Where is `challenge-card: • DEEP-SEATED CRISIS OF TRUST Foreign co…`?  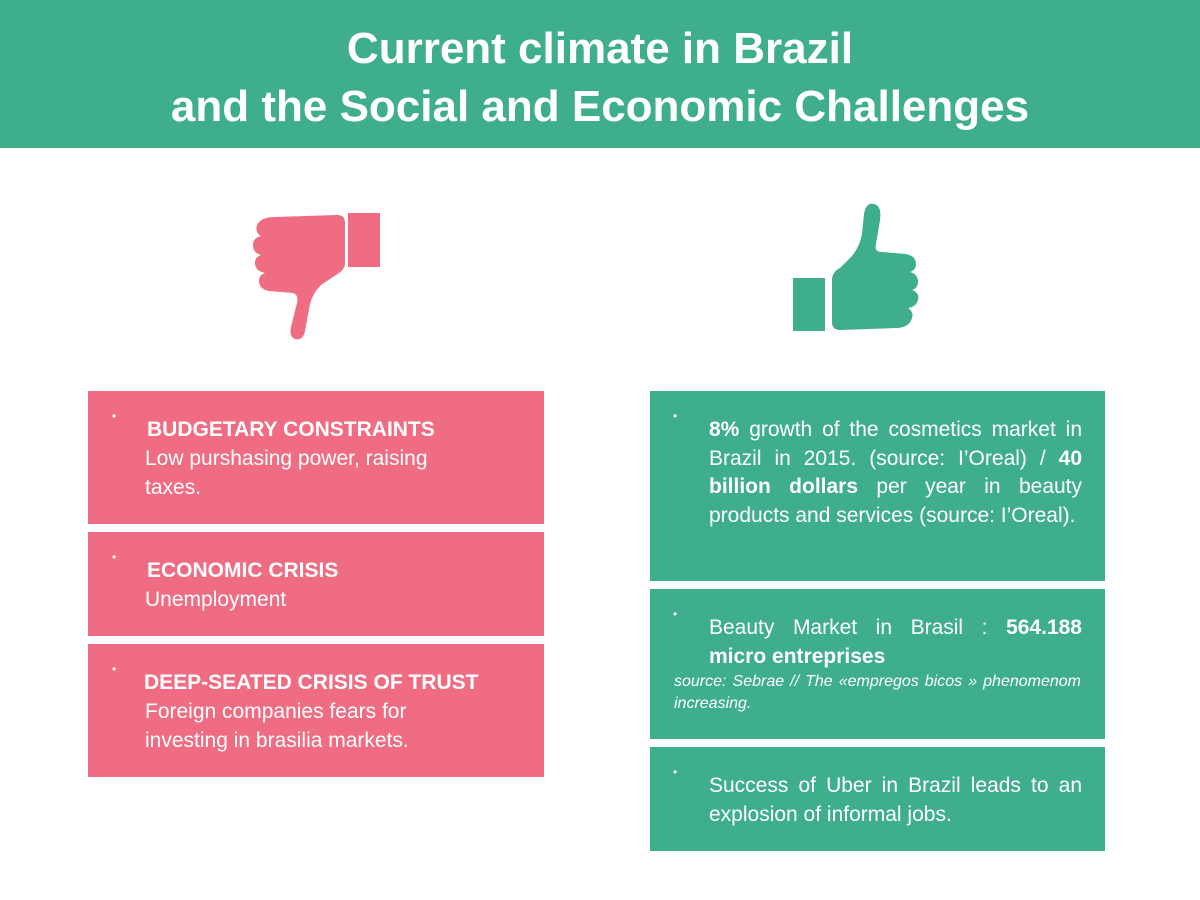
challenge-card: • DEEP-SEATED CRISIS OF TRUST Foreign co… is located at coordinates (316, 710).